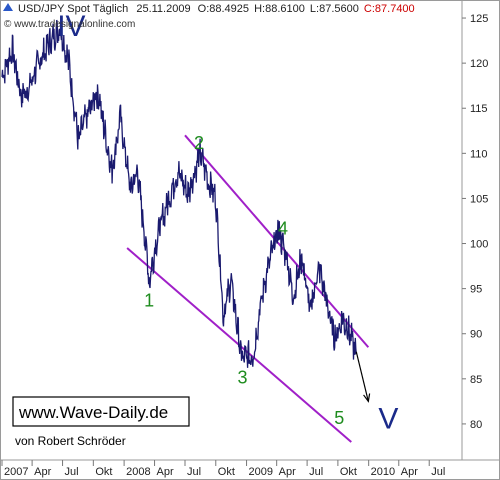  I want to click on y-tick-label: 115, so click(479, 109).